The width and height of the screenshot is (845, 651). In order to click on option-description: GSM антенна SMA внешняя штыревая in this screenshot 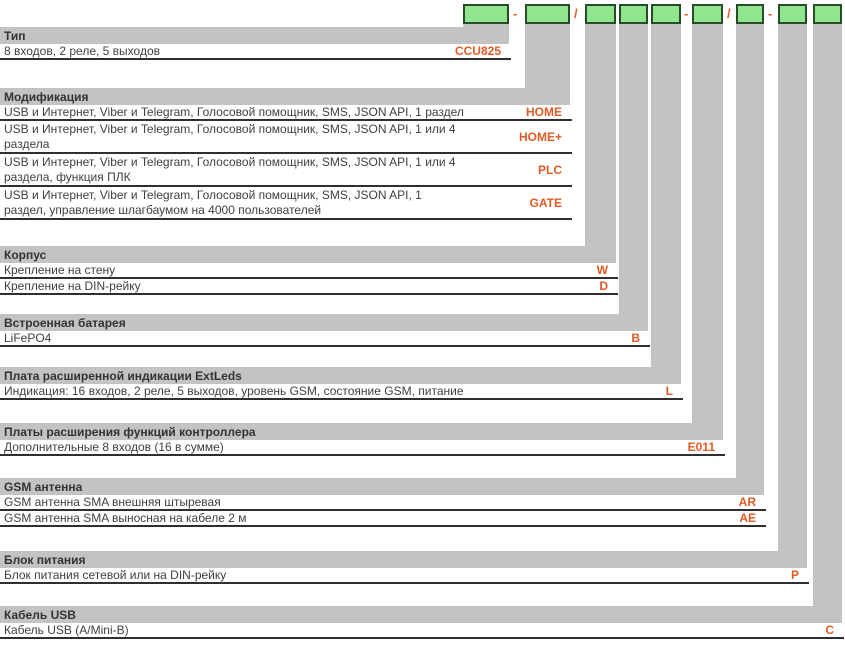, I will do `click(112, 501)`.